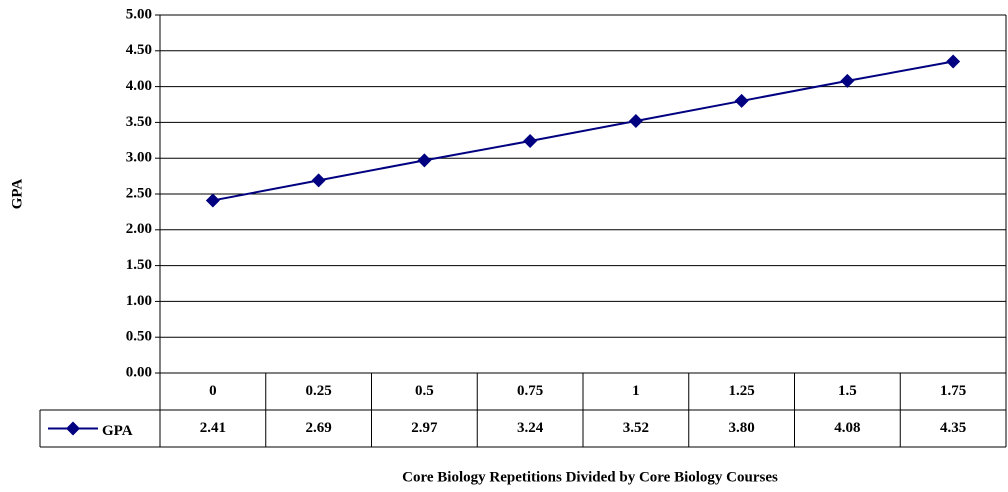  Describe the element at coordinates (139, 229) in the screenshot. I see `y-tick-label: 2.00` at that location.